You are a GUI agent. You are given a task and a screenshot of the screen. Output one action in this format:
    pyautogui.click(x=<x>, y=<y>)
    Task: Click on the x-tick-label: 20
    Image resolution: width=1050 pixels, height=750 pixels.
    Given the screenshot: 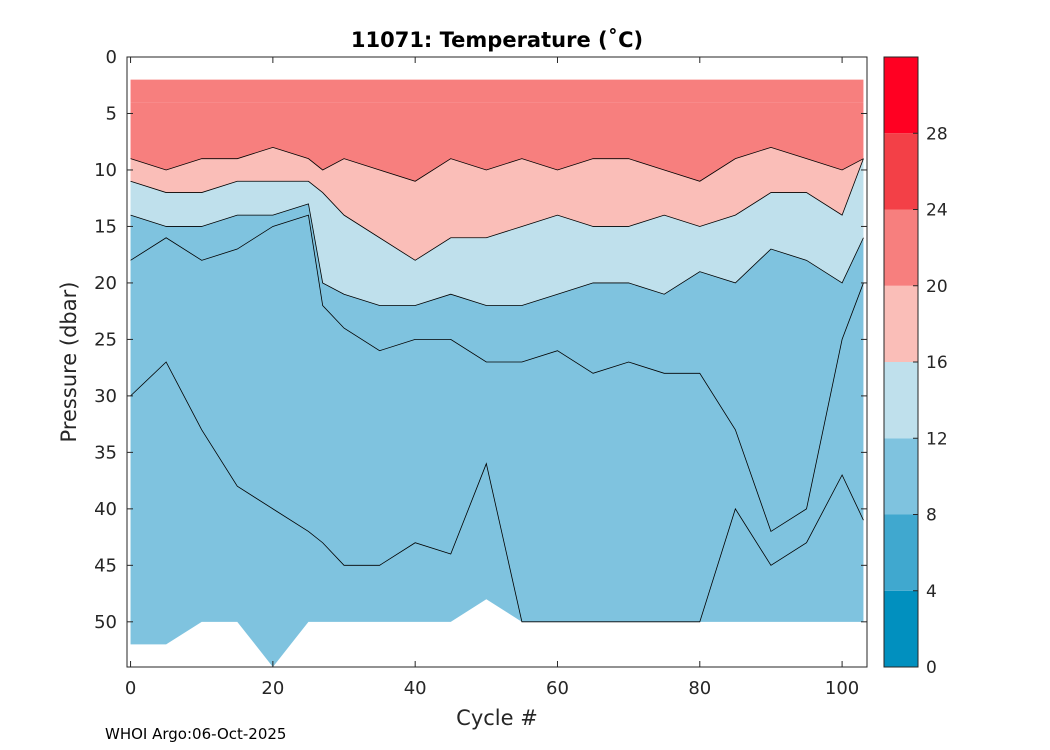 What is the action you would take?
    pyautogui.click(x=272, y=688)
    